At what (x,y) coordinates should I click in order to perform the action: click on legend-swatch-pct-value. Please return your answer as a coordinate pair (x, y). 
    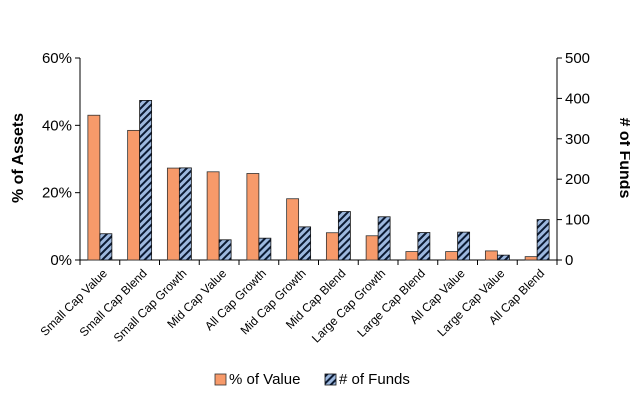
    Looking at the image, I should click on (220, 379).